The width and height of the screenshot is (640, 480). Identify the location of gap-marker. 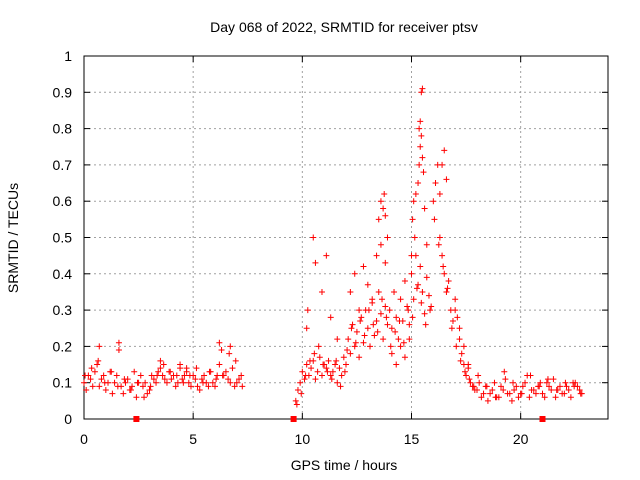
(542, 419).